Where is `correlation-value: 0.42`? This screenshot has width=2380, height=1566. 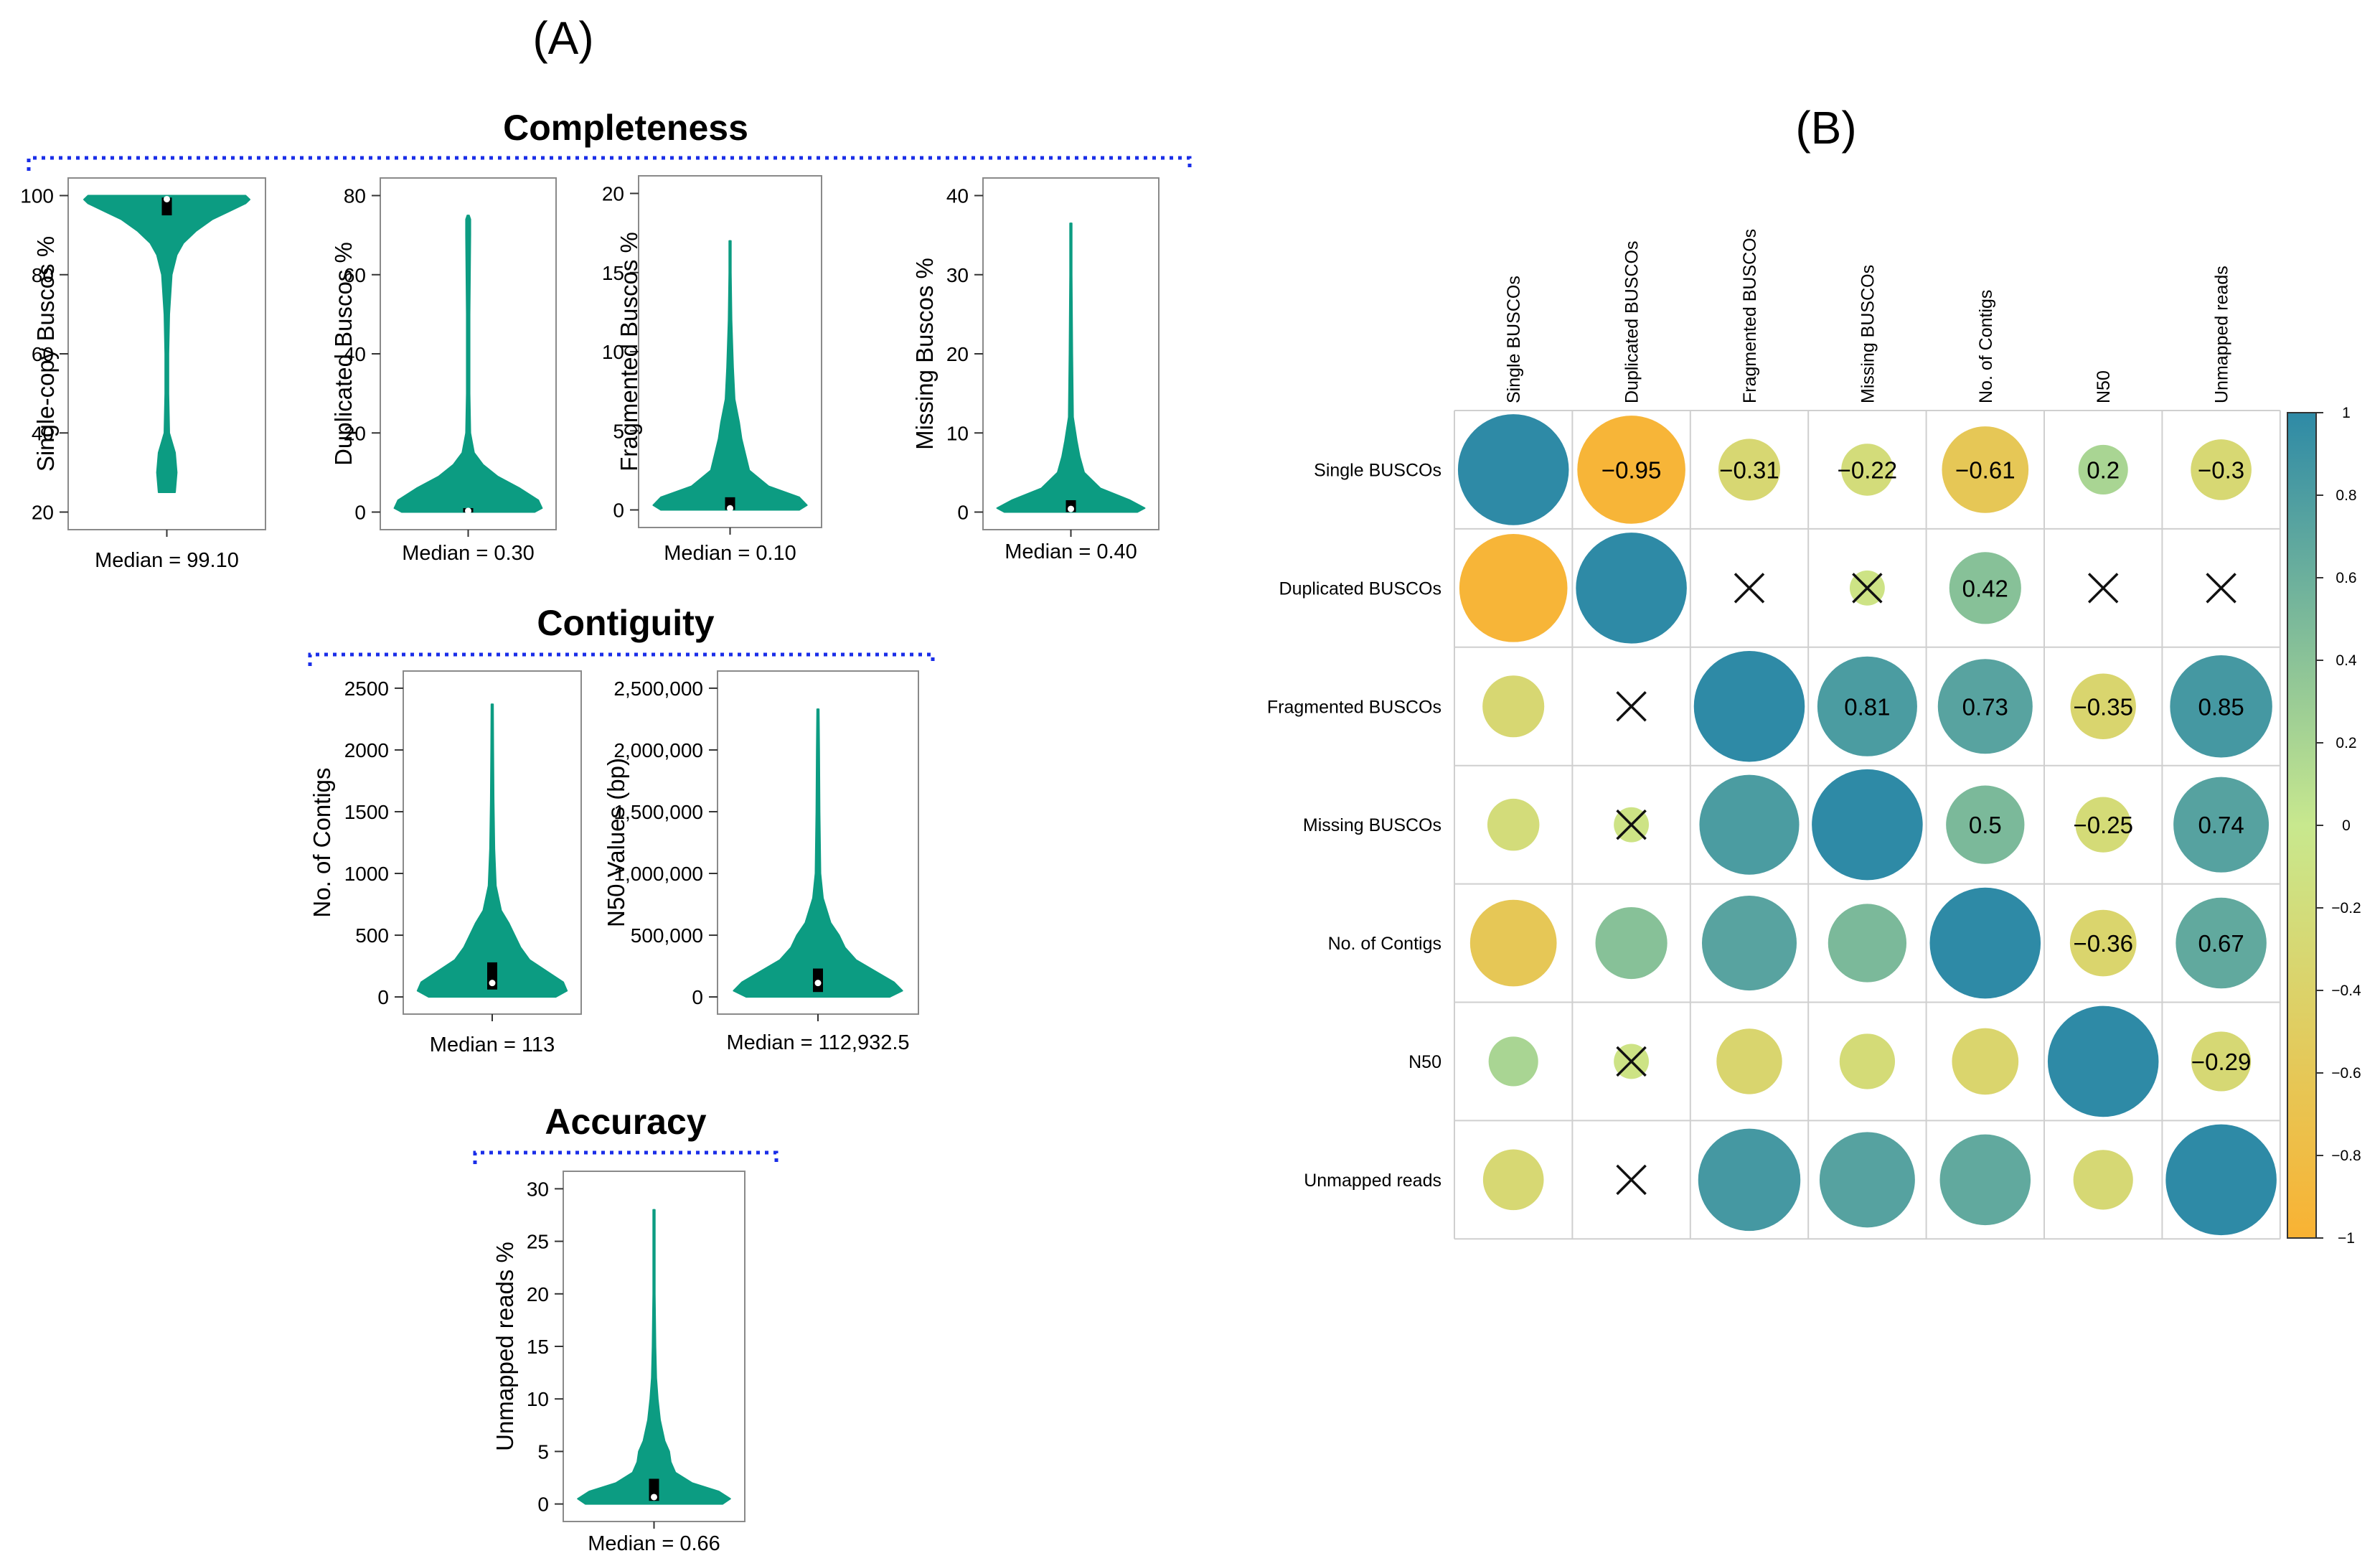
correlation-value: 0.42 is located at coordinates (1985, 588).